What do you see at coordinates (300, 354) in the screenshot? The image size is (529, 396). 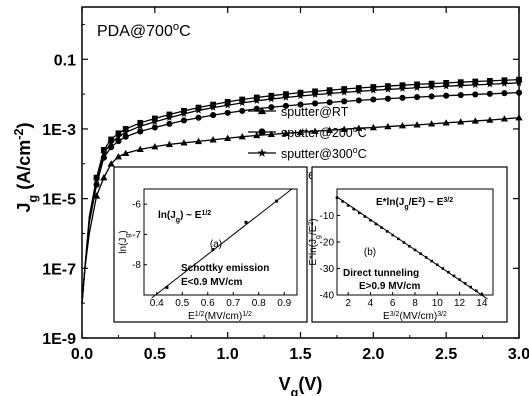 I see `x-tick-label: 1.5` at bounding box center [300, 354].